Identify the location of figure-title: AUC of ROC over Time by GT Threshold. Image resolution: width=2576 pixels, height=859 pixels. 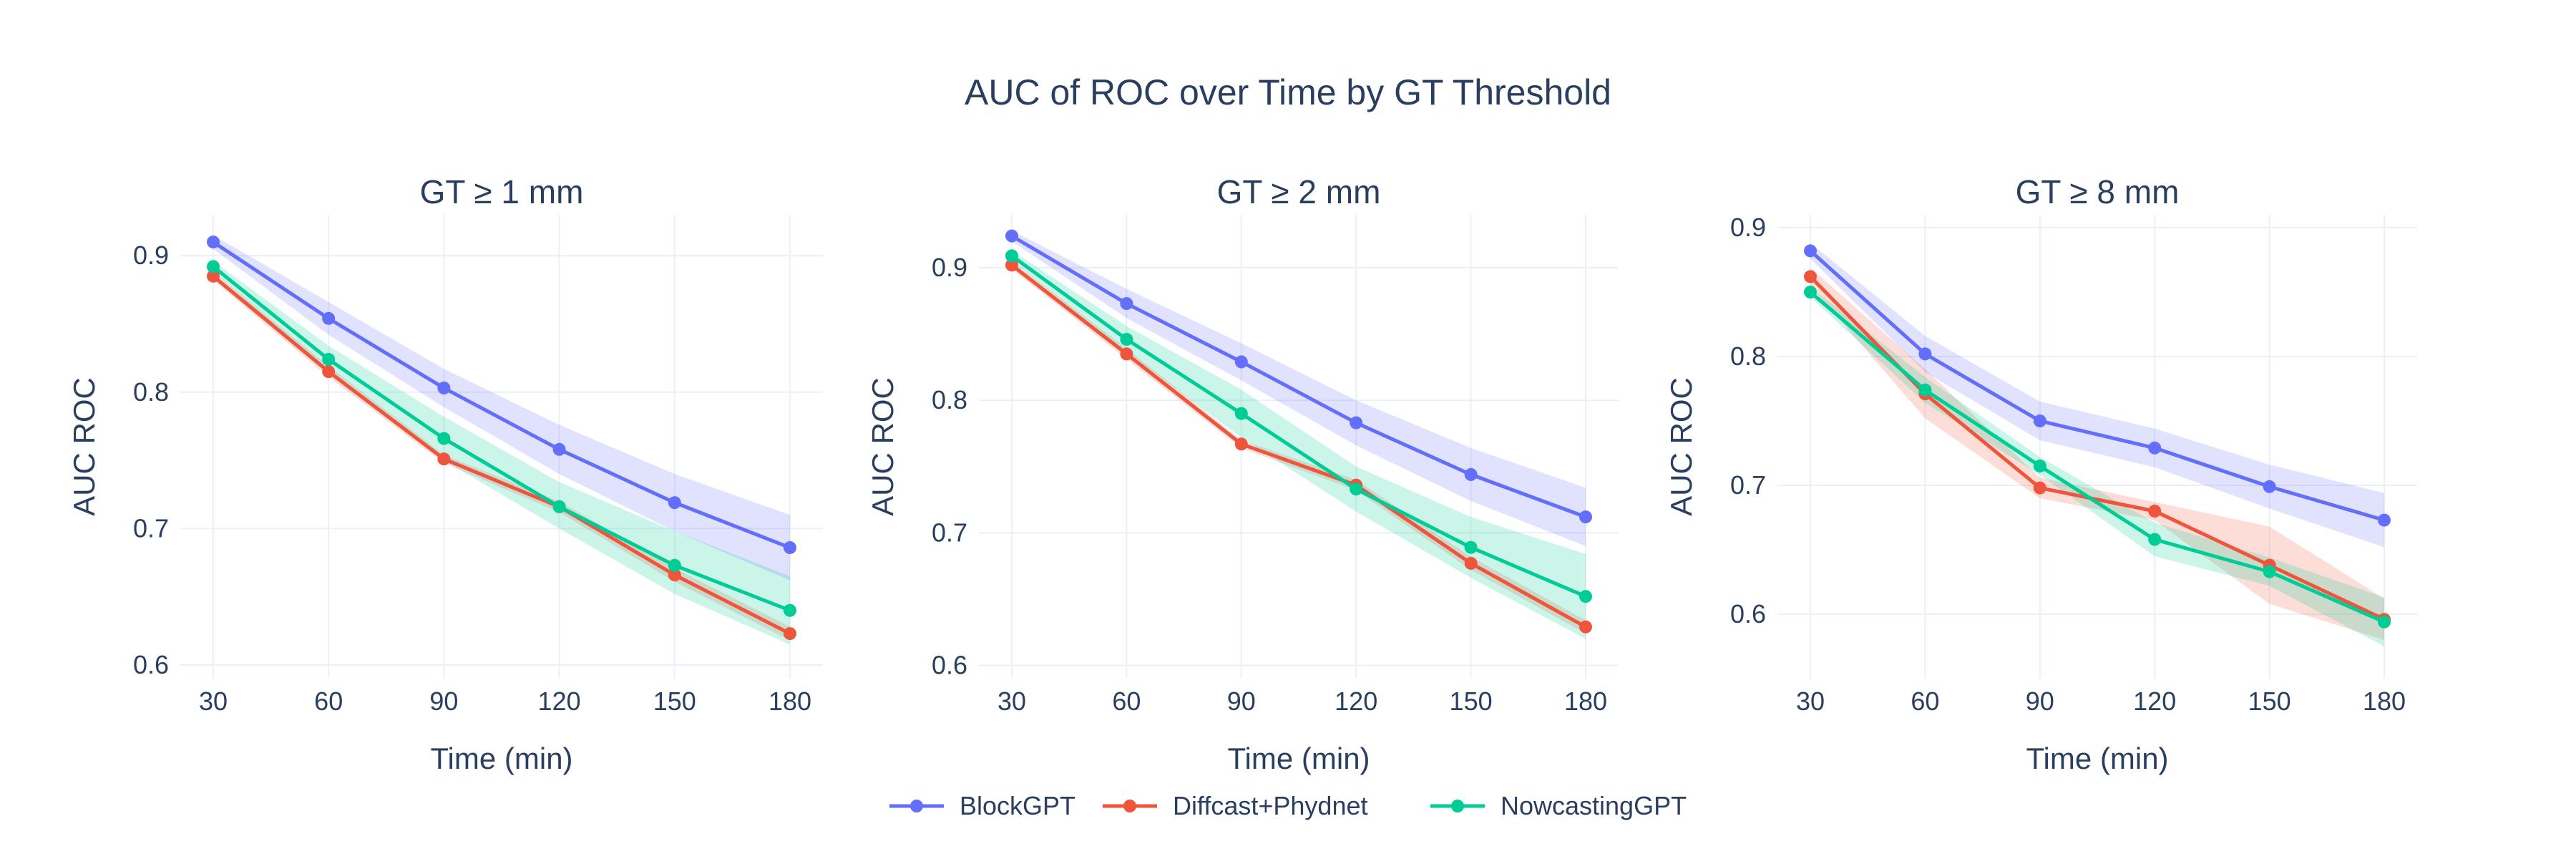
(1288, 92).